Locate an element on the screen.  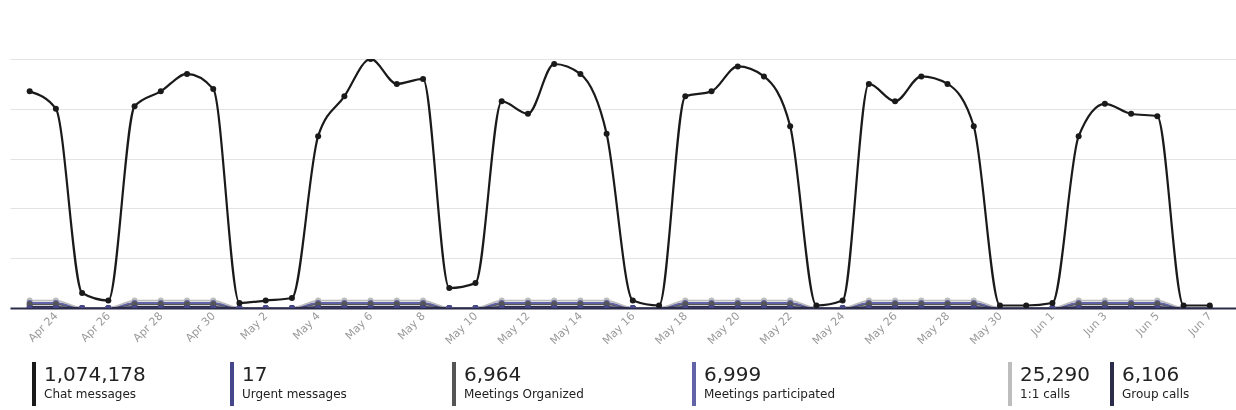
text: 6,999 is located at coordinates (733, 374).